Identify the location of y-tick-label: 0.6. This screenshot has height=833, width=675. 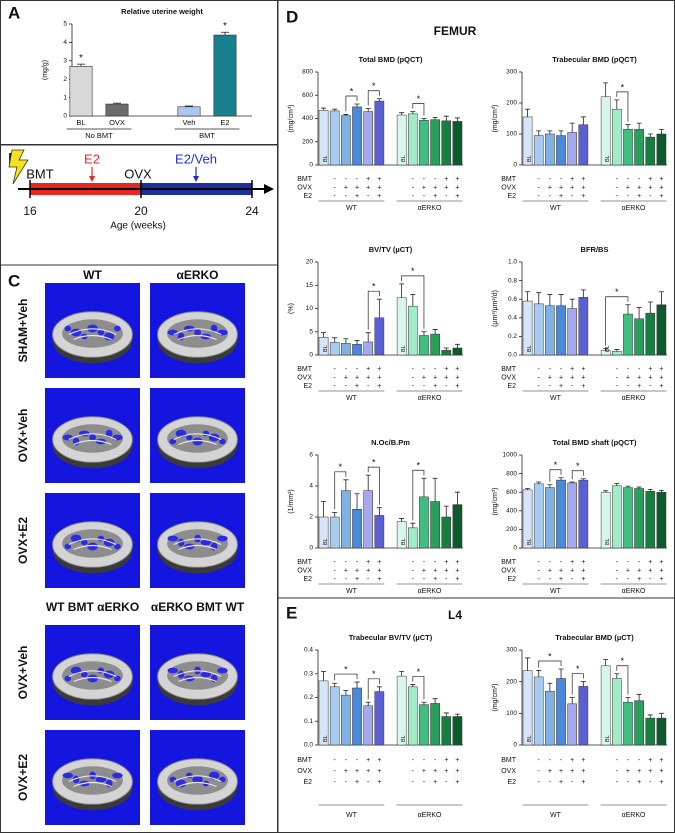
(512, 299).